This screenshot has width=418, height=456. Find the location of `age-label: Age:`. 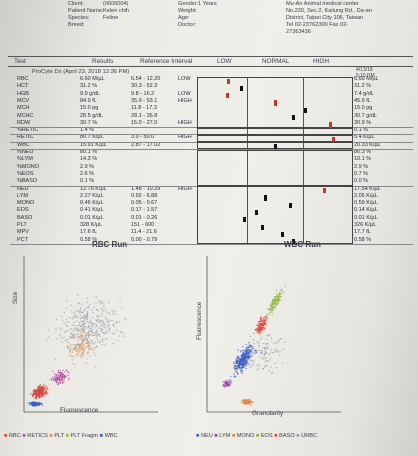

age-label: Age: is located at coordinates (184, 18).